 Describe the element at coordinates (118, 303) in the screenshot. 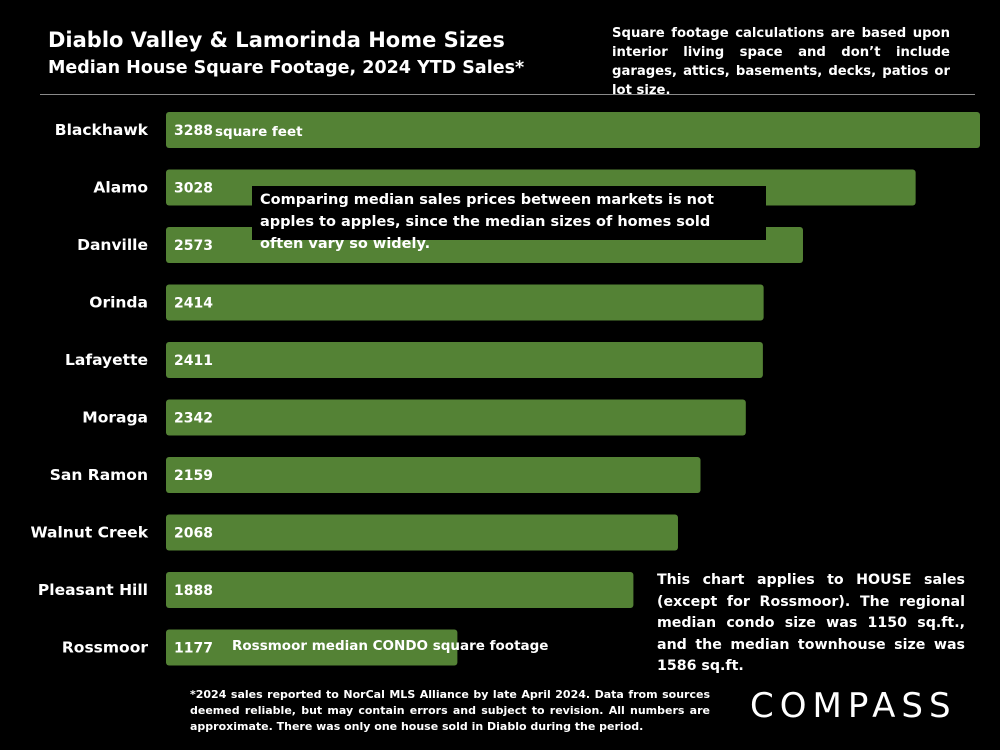

I see `category-label: Orinda` at that location.